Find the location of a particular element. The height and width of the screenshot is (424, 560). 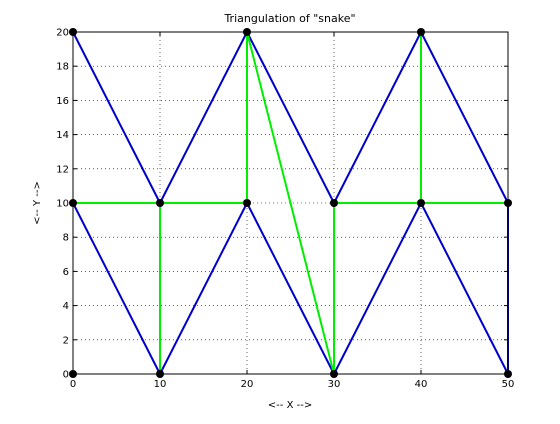

y-tick-label: 20 is located at coordinates (62, 33).